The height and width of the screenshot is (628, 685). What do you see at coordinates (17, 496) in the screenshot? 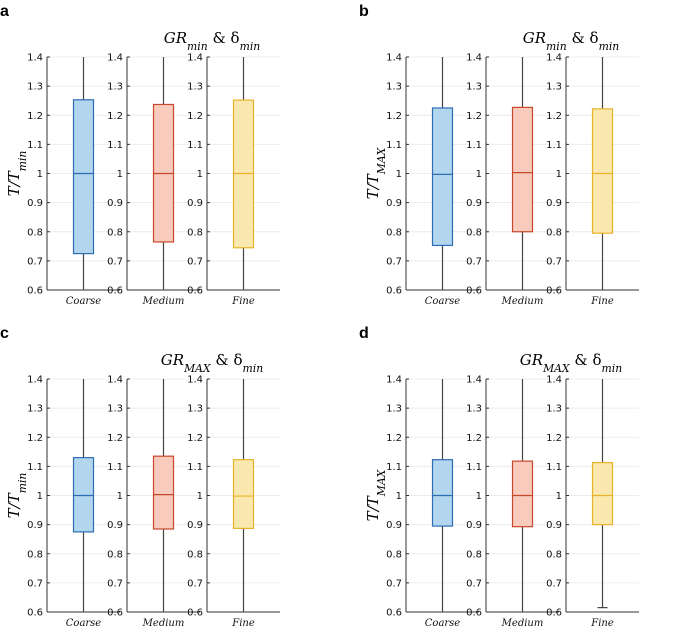
I see `y-axis-label: T/Tmin` at bounding box center [17, 496].